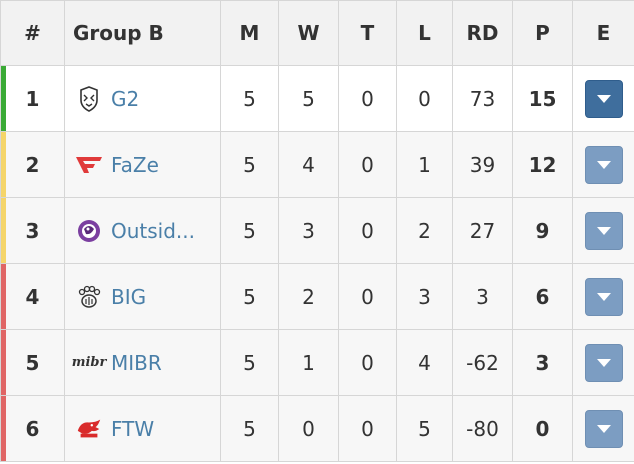  I want to click on round-diff-cell: 27, so click(482, 230).